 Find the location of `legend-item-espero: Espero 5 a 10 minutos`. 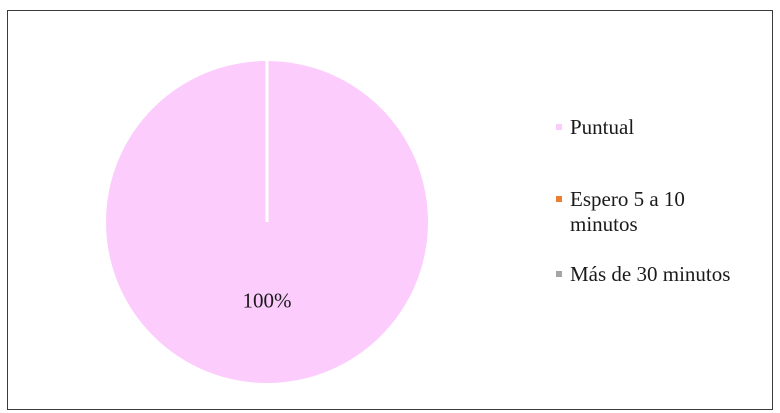

legend-item-espero: Espero 5 a 10 minutos is located at coordinates (638, 212).